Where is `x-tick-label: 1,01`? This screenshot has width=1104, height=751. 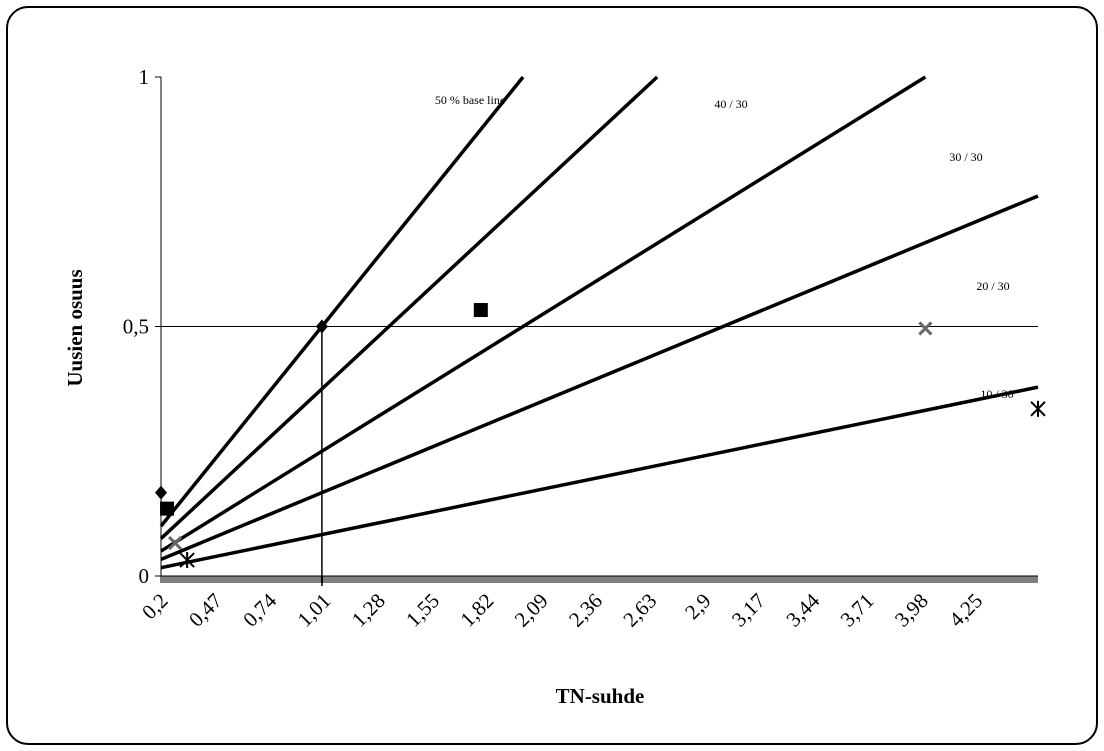 x-tick-label: 1,01 is located at coordinates (314, 610).